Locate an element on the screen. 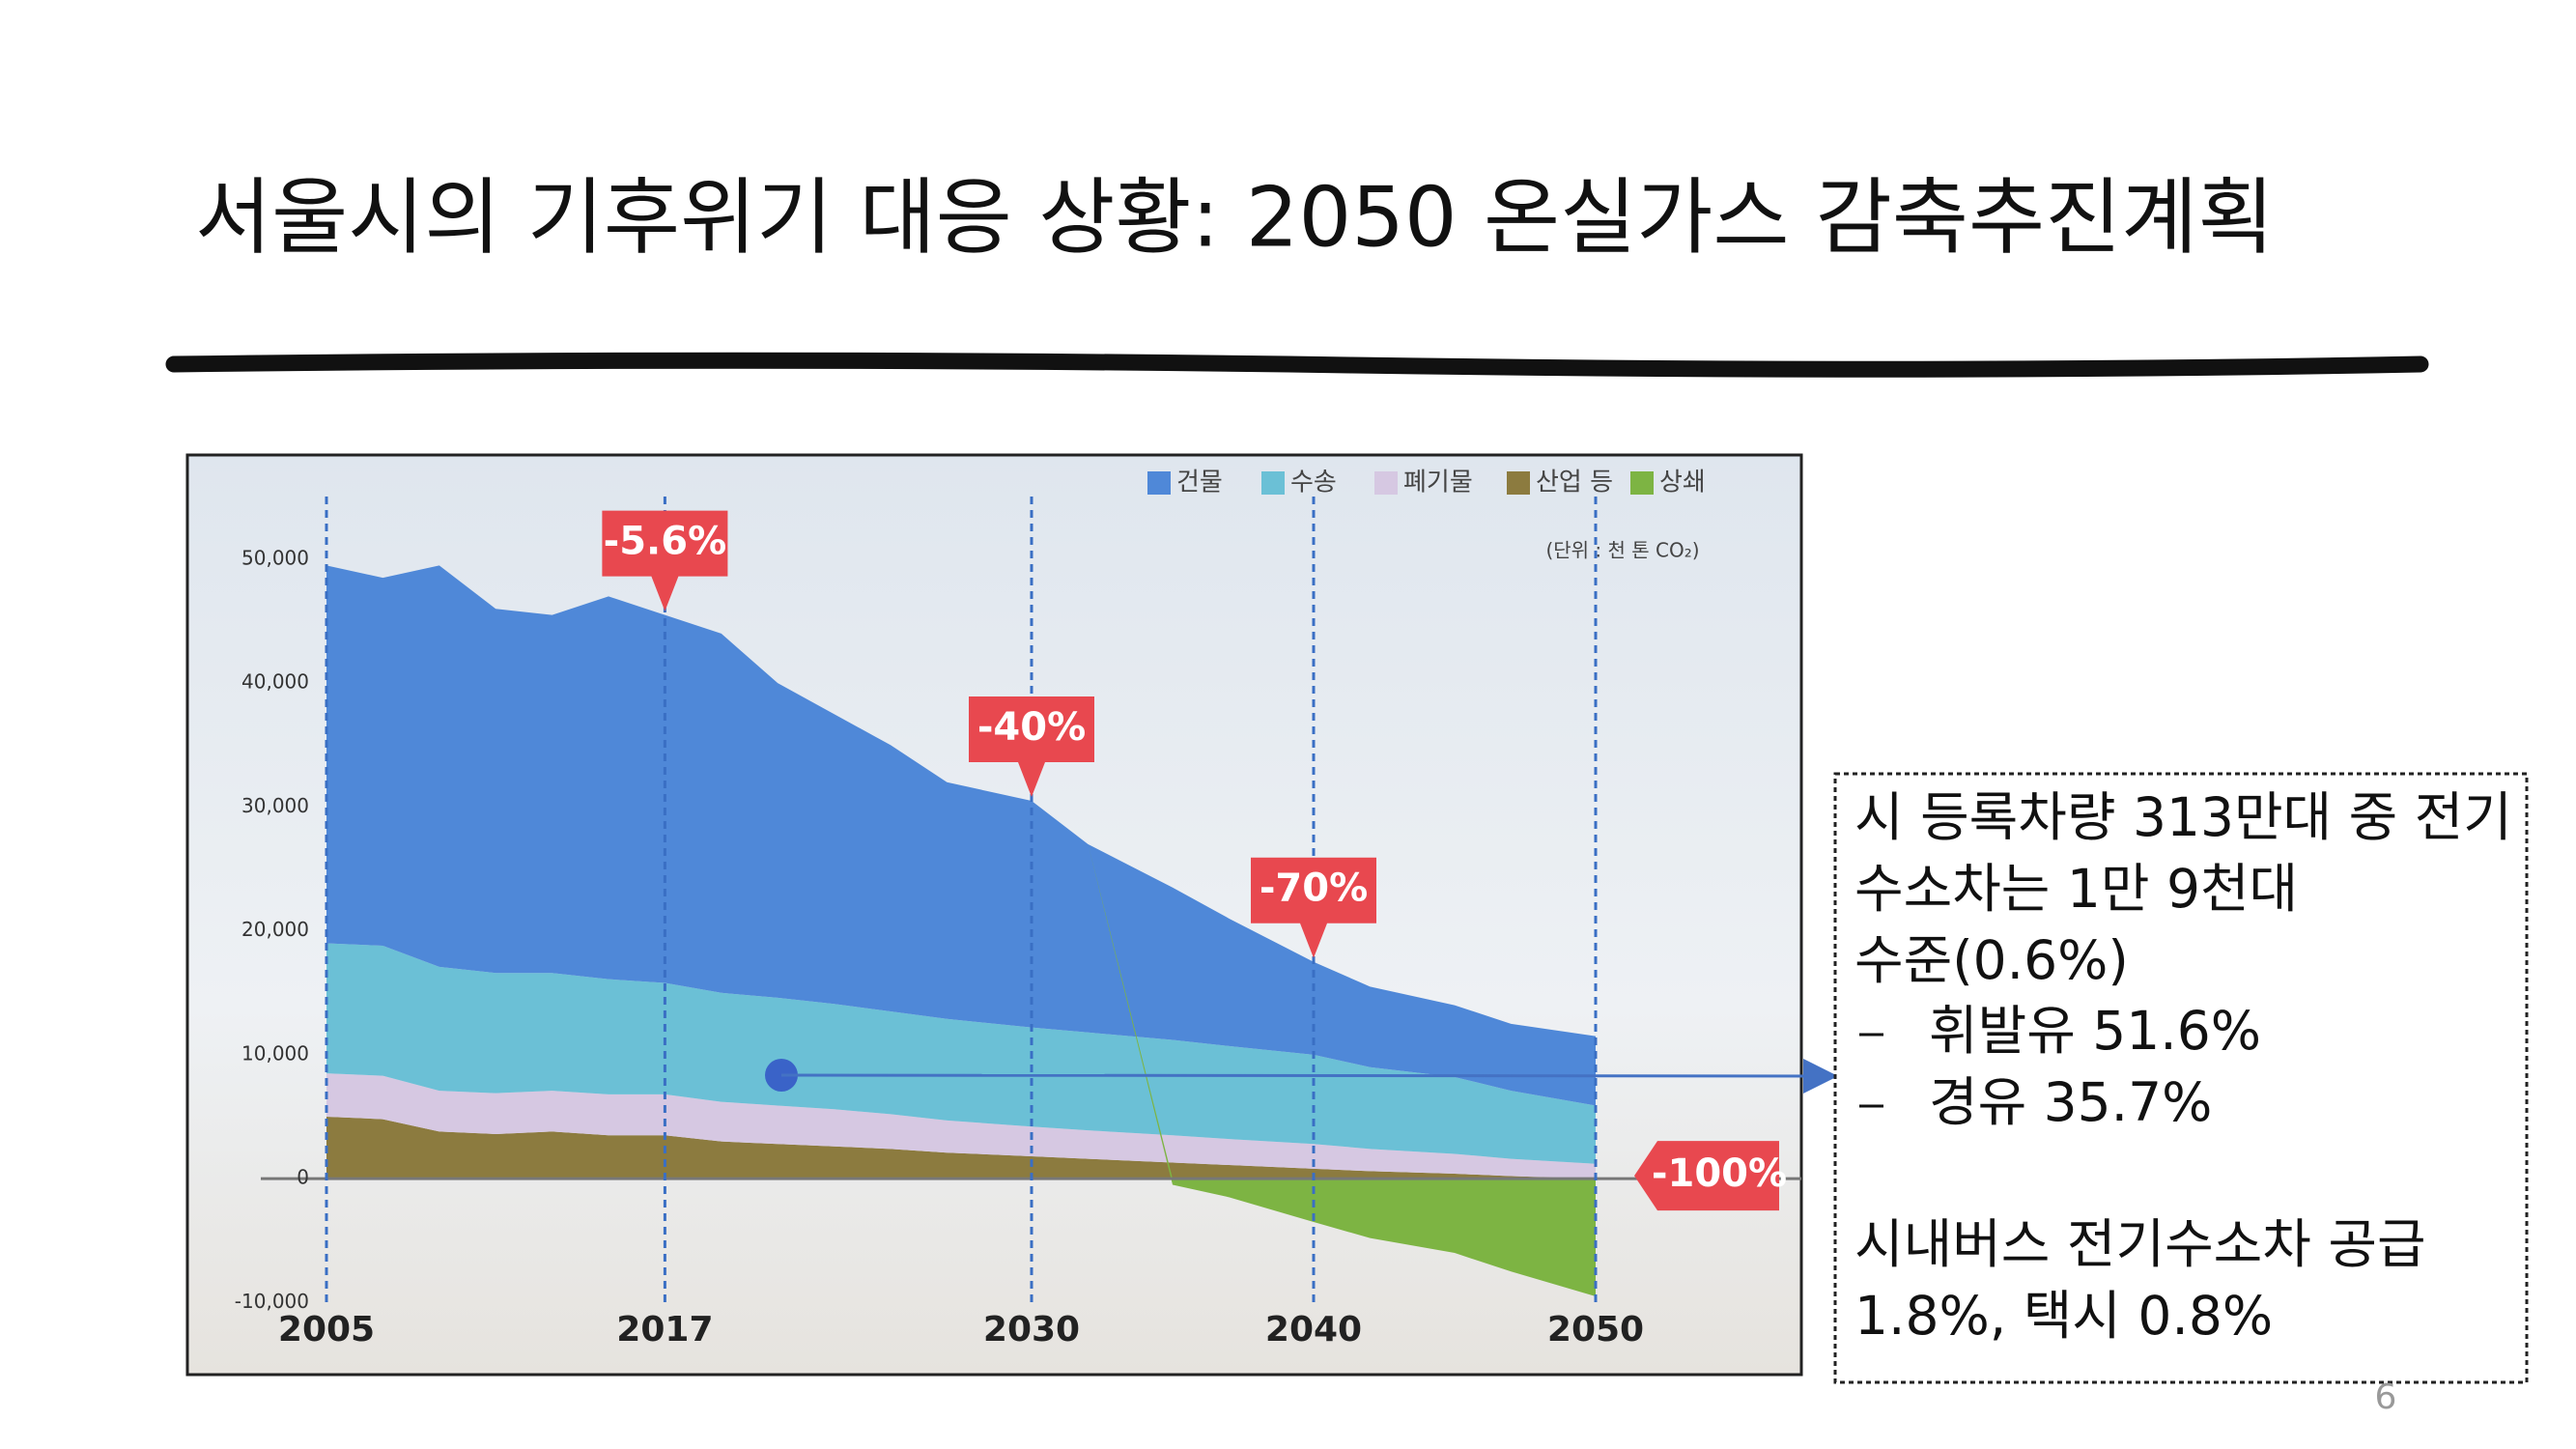  x-tick-label: 2005 is located at coordinates (326, 1330).